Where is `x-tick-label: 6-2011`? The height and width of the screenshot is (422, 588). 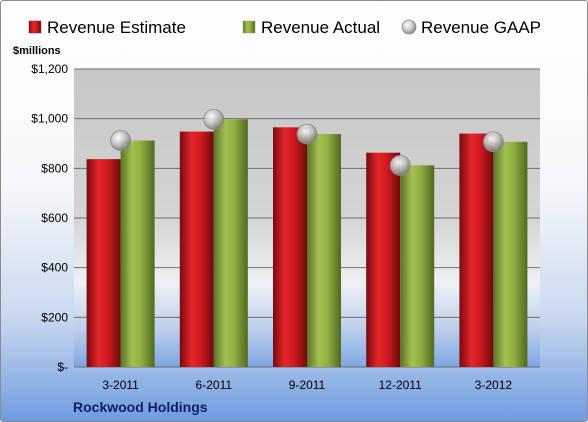 x-tick-label: 6-2011 is located at coordinates (214, 385).